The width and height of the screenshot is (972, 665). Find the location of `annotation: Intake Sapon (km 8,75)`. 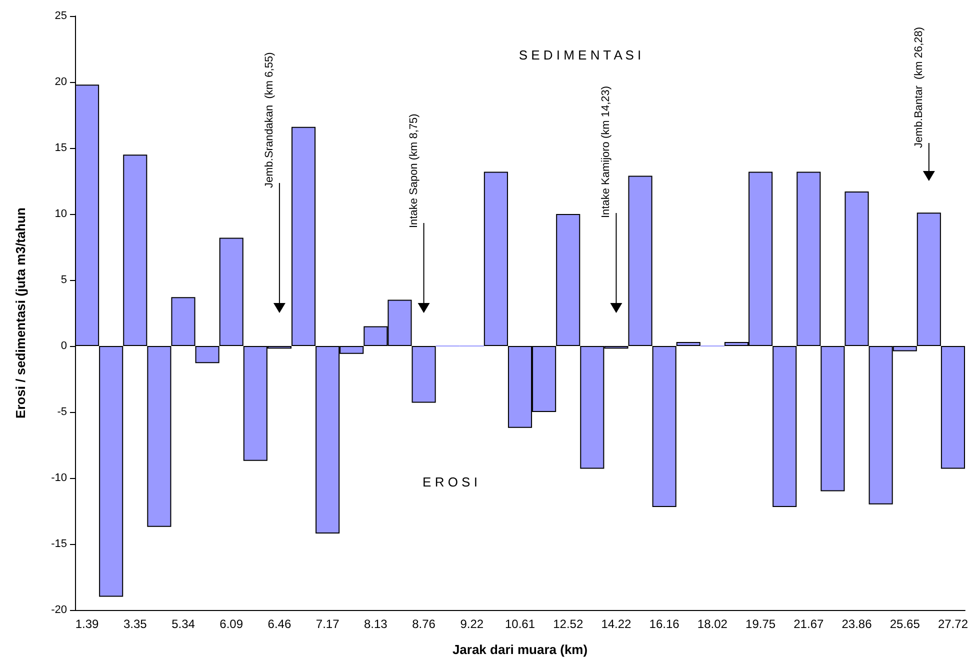

annotation: Intake Sapon (km 8,75) is located at coordinates (414, 171).